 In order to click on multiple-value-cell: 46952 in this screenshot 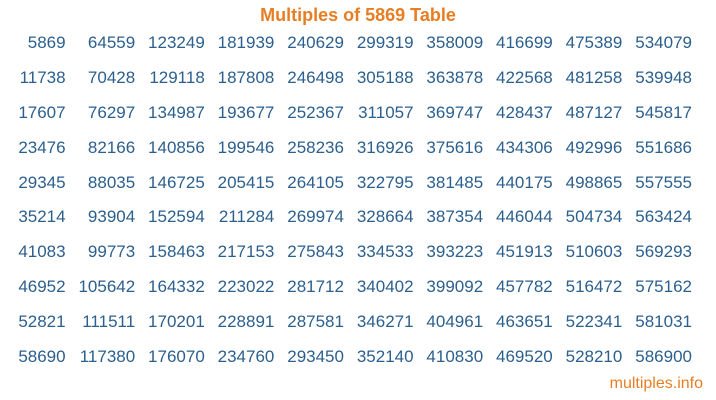, I will do `click(42, 286)`.